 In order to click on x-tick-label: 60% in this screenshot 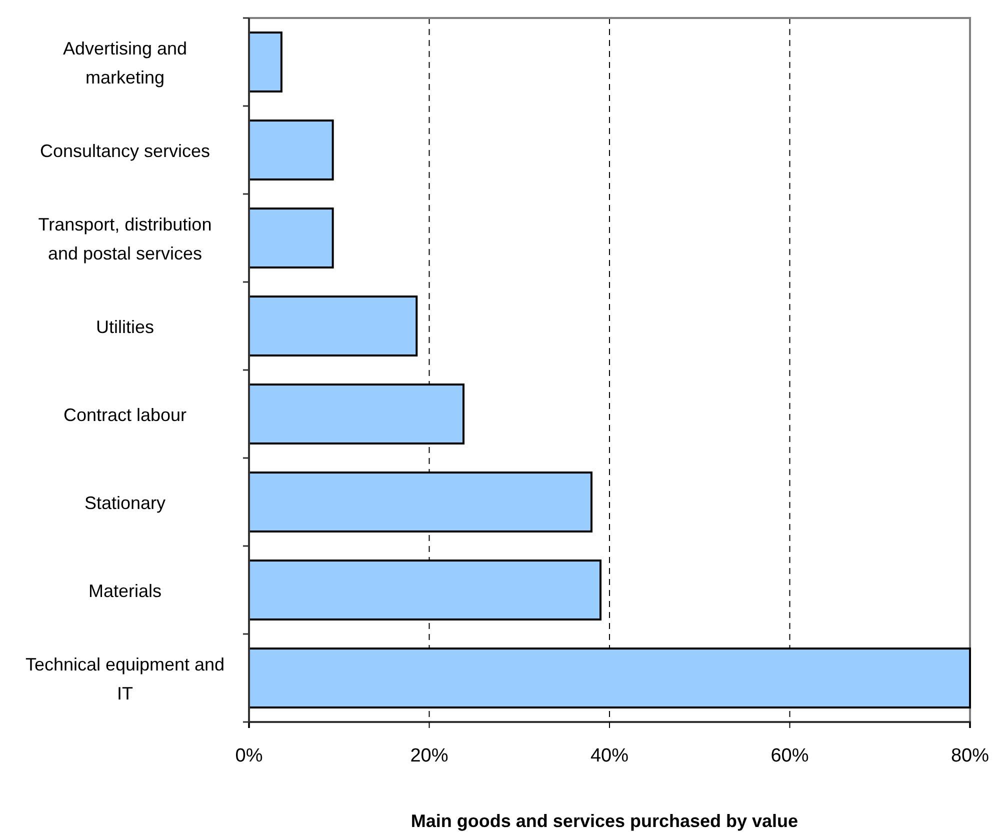, I will do `click(789, 755)`.